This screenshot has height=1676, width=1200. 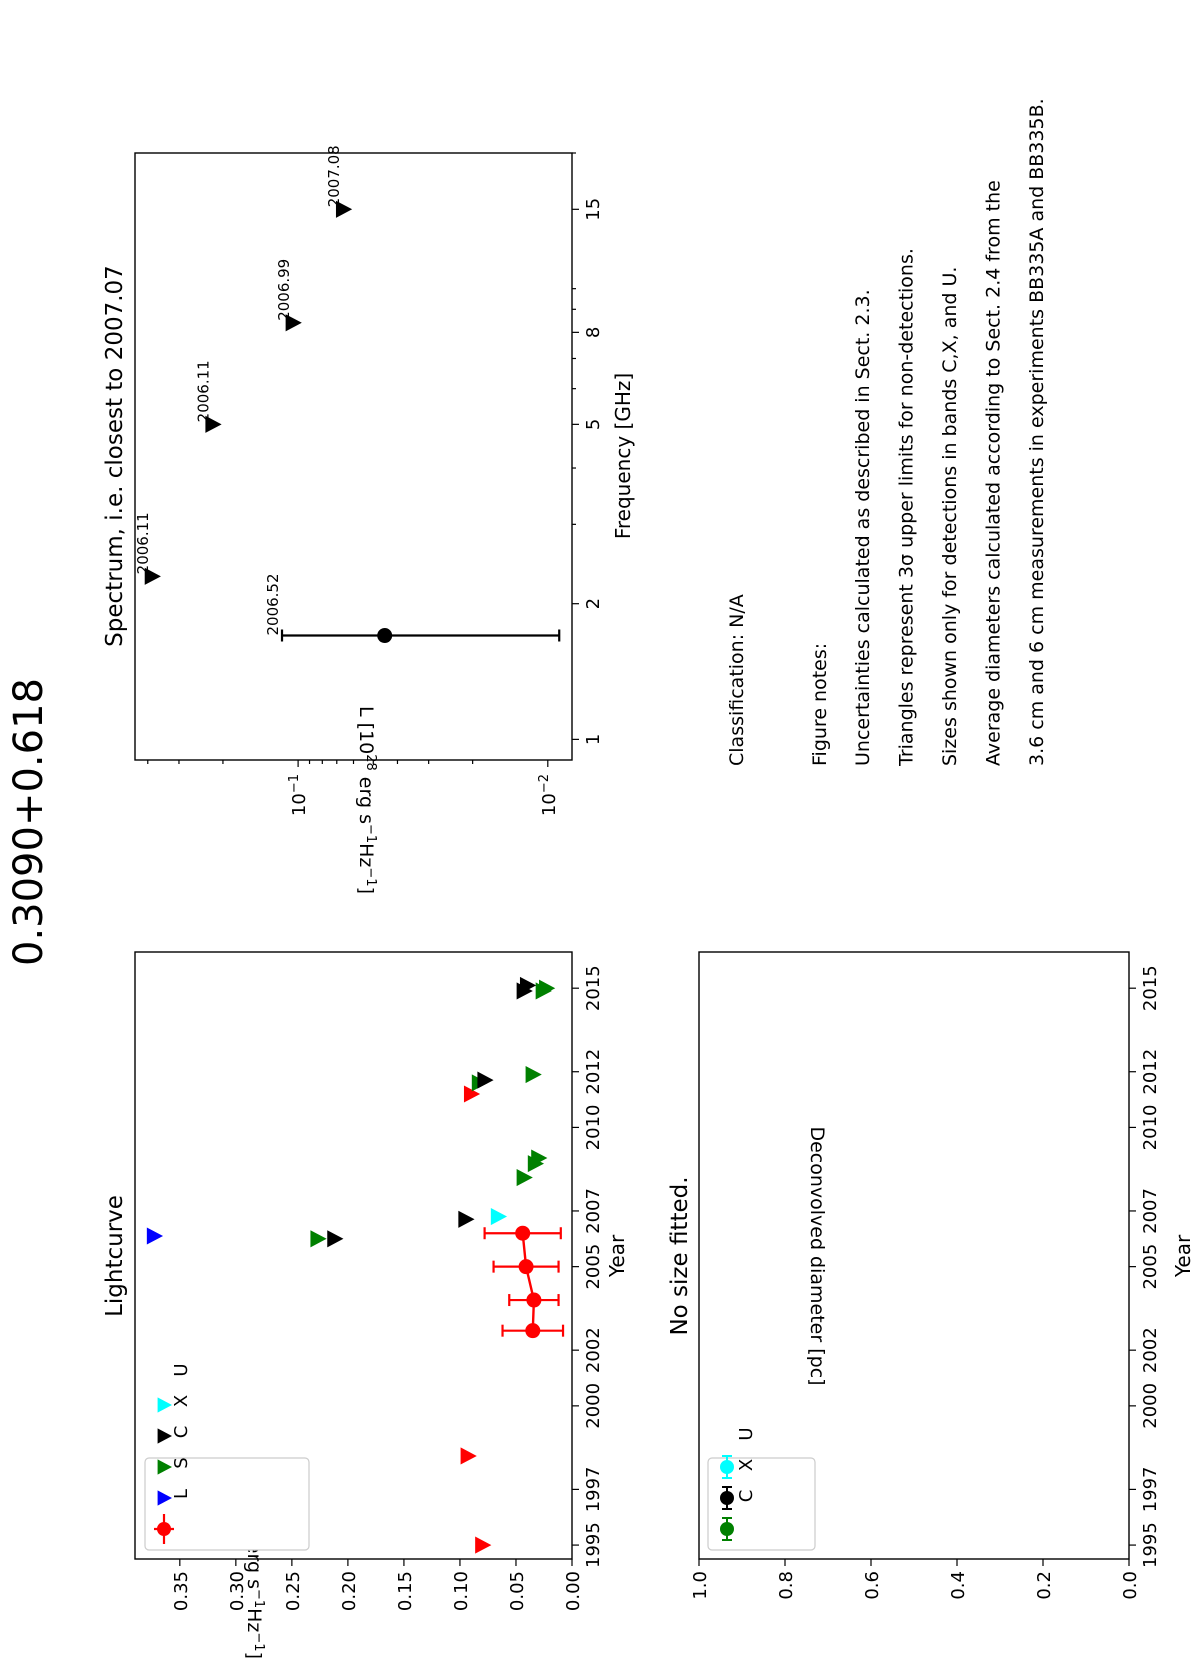 I want to click on lightcurve-y-tick-label: 0.00, so click(x=573, y=1591).